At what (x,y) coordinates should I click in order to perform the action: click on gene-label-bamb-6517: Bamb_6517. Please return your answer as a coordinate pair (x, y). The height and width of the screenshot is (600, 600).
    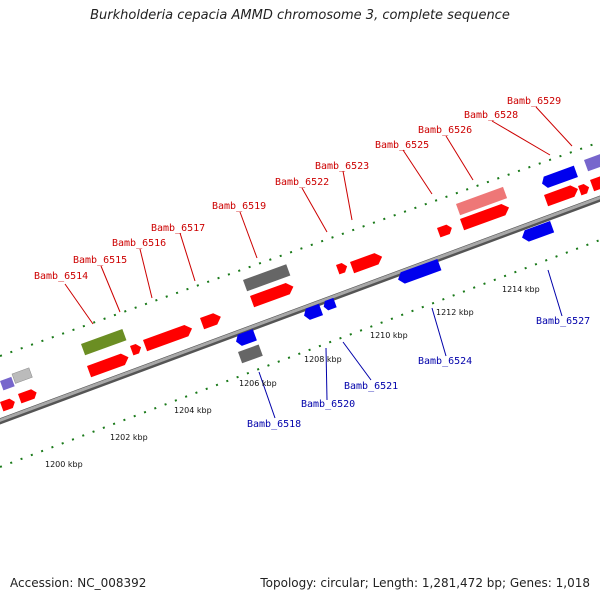
    Looking at the image, I should click on (178, 228).